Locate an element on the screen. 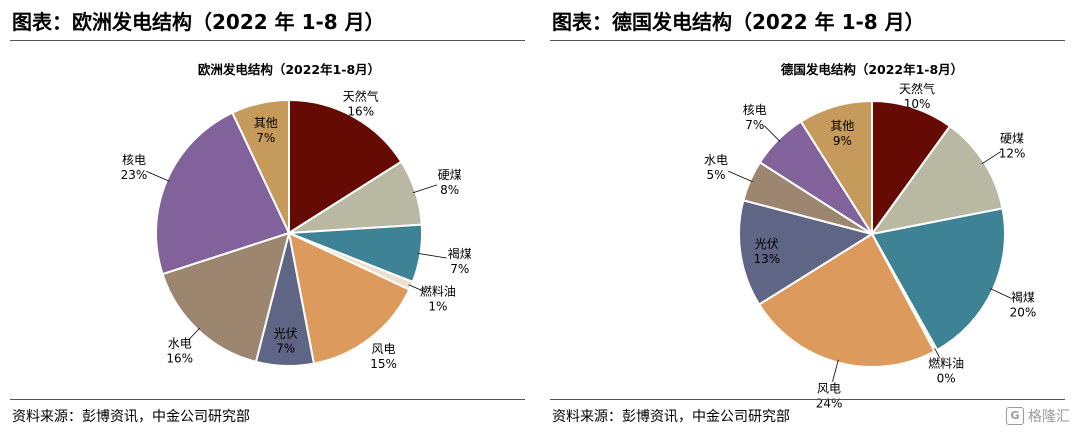 This screenshot has width=1080, height=432. slice-label: 水电 16% is located at coordinates (179, 350).